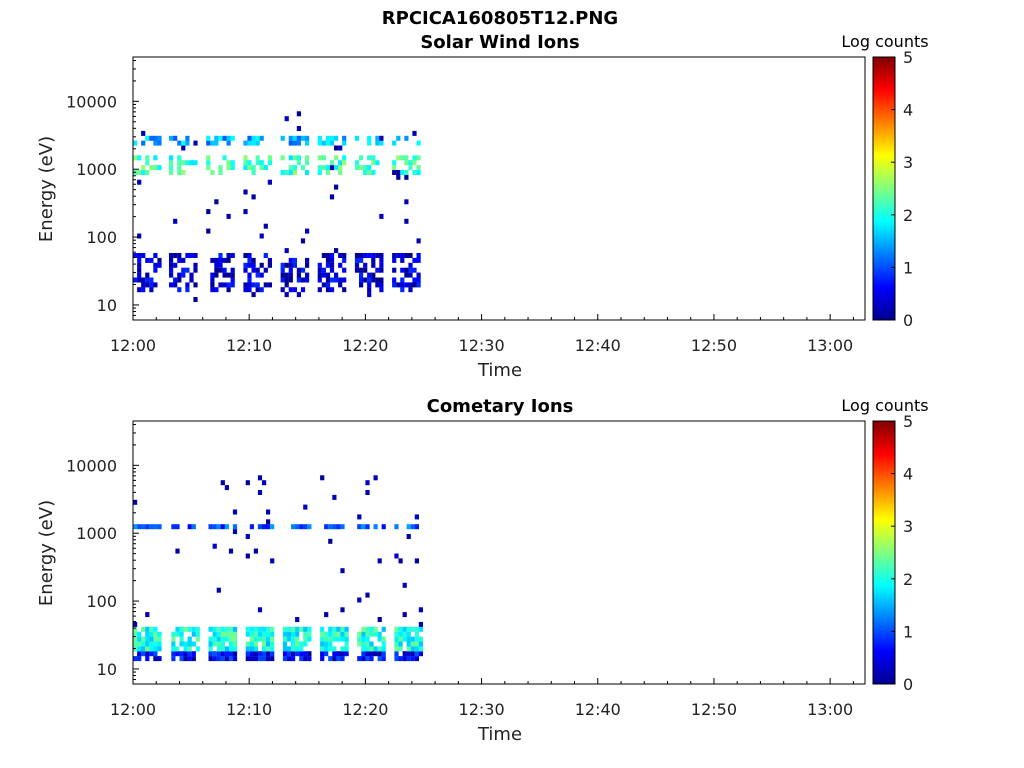 The image size is (1024, 768). Describe the element at coordinates (908, 526) in the screenshot. I see `colorbar-tick-label: 3` at that location.